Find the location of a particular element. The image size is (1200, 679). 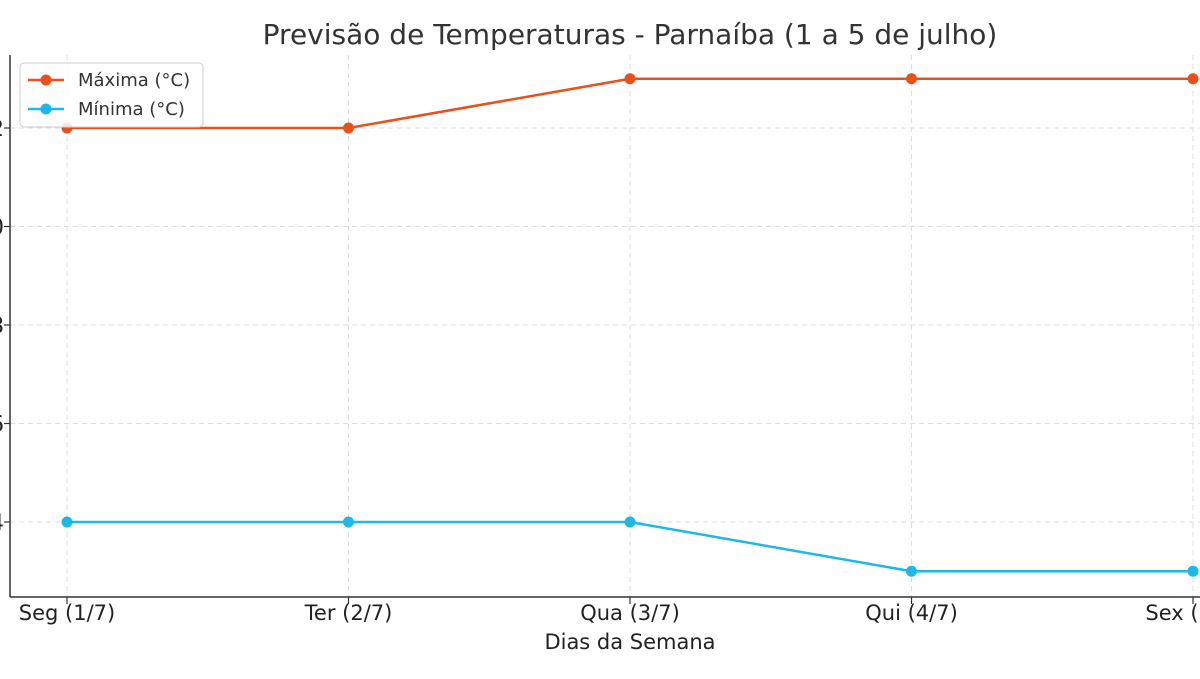

legend-box is located at coordinates (111, 95).